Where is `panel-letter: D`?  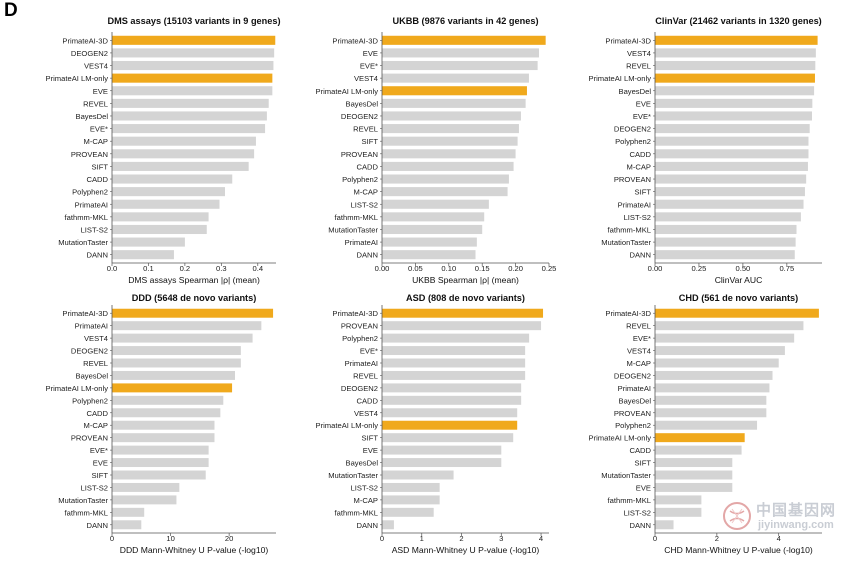 panel-letter: D is located at coordinates (11, 10).